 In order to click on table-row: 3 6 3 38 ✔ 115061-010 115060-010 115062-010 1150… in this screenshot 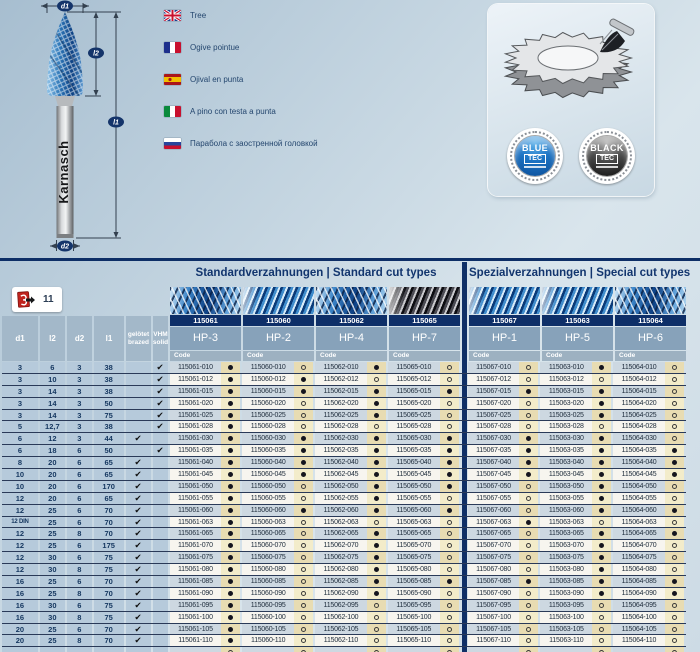, I will do `click(344, 368)`.